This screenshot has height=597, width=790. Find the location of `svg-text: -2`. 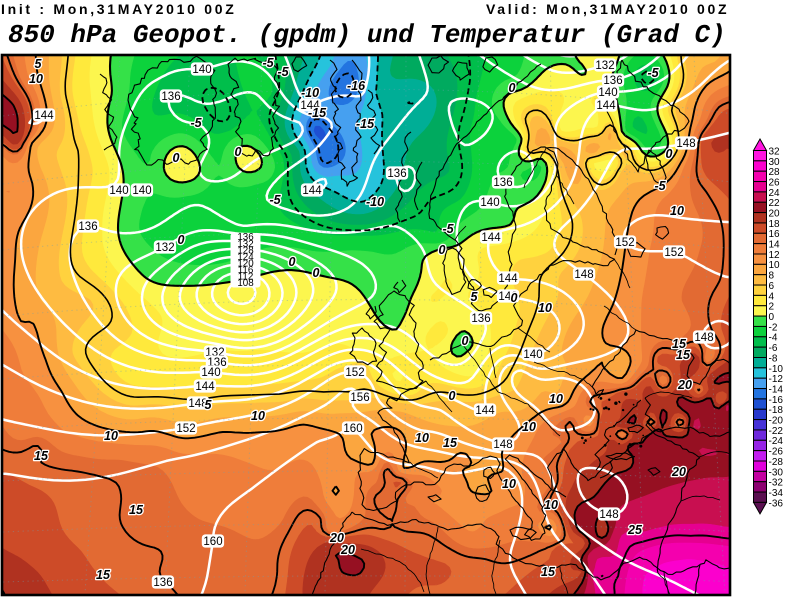

svg-text: -2 is located at coordinates (773, 327).